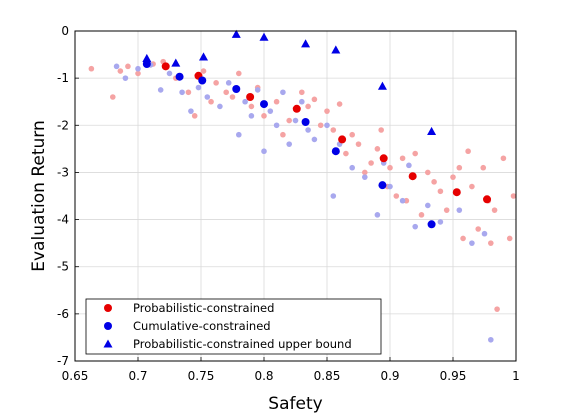 Image resolution: width=570 pixels, height=413 pixels. What do you see at coordinates (108, 343) in the screenshot?
I see `legend-marker-upper-bound` at bounding box center [108, 343].